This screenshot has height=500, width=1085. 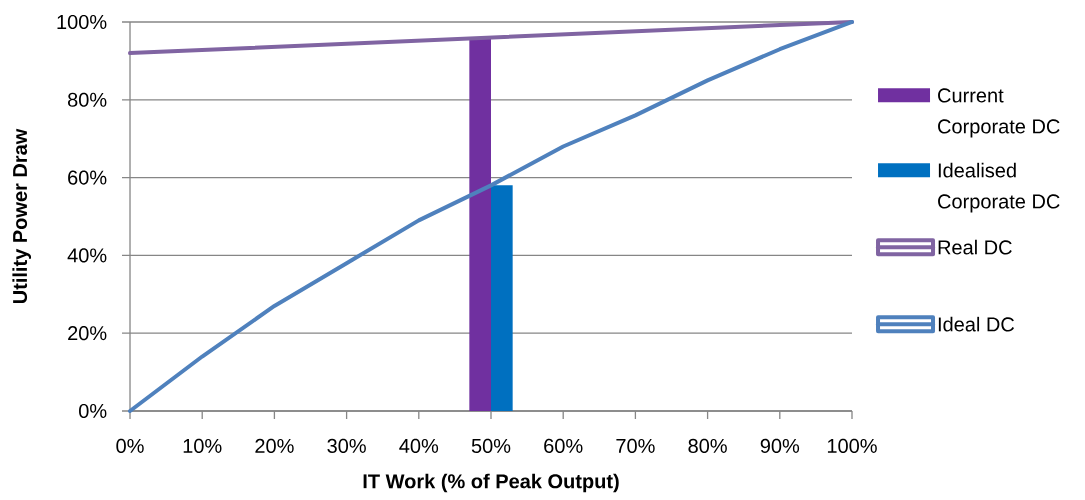 What do you see at coordinates (852, 445) in the screenshot?
I see `x-tick-label: 100%` at bounding box center [852, 445].